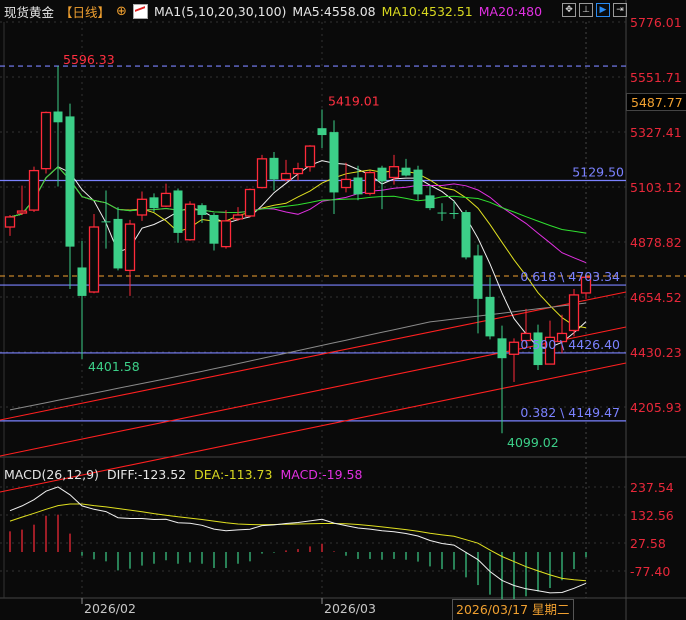  Describe the element at coordinates (652, 487) in the screenshot. I see `macd-axis-label: 237.54` at that location.